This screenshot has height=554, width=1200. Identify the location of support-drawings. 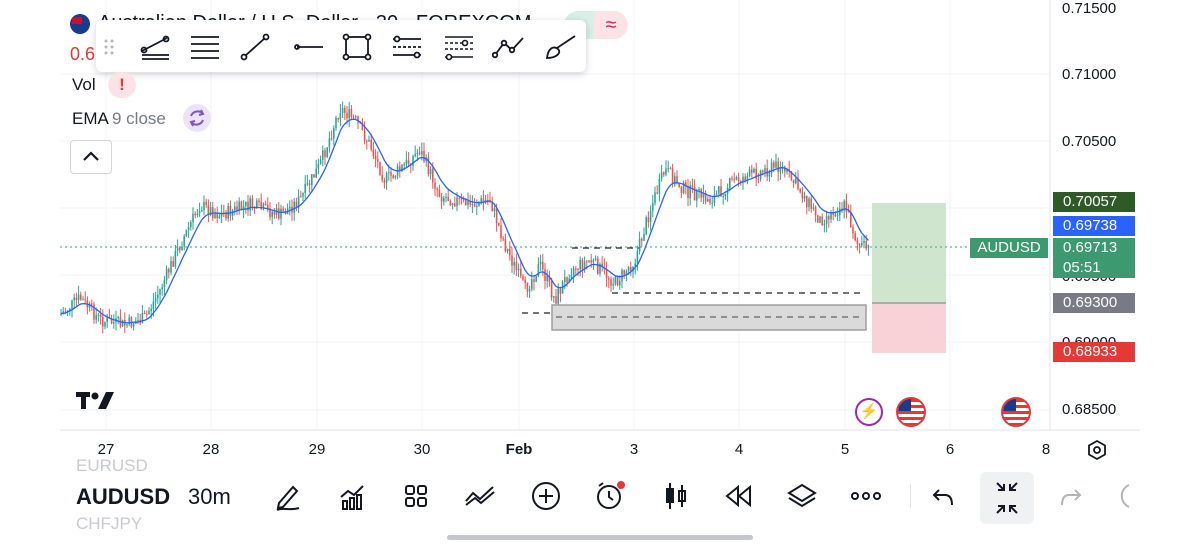
(694, 289).